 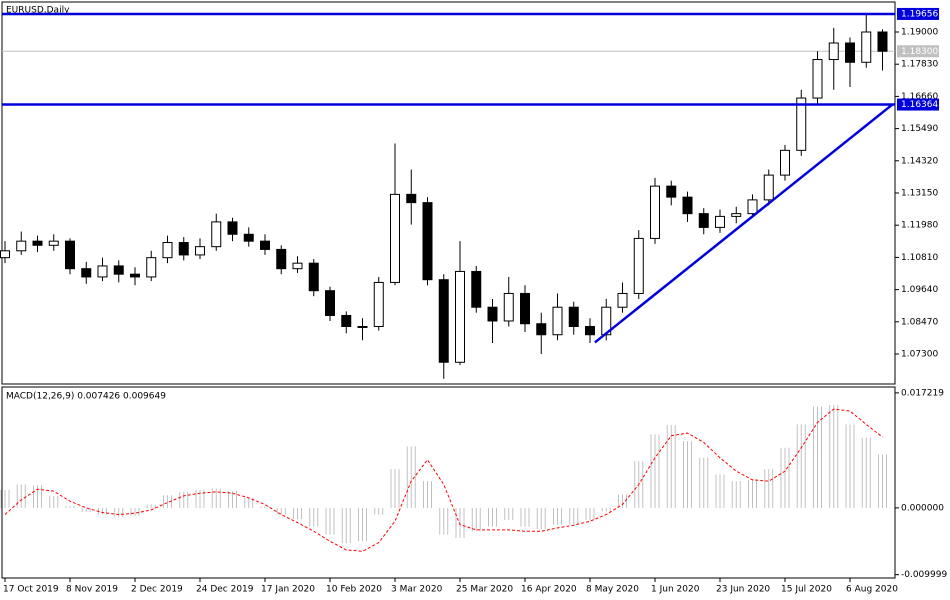 I want to click on y-tick-label: 1.11980, so click(x=919, y=226).